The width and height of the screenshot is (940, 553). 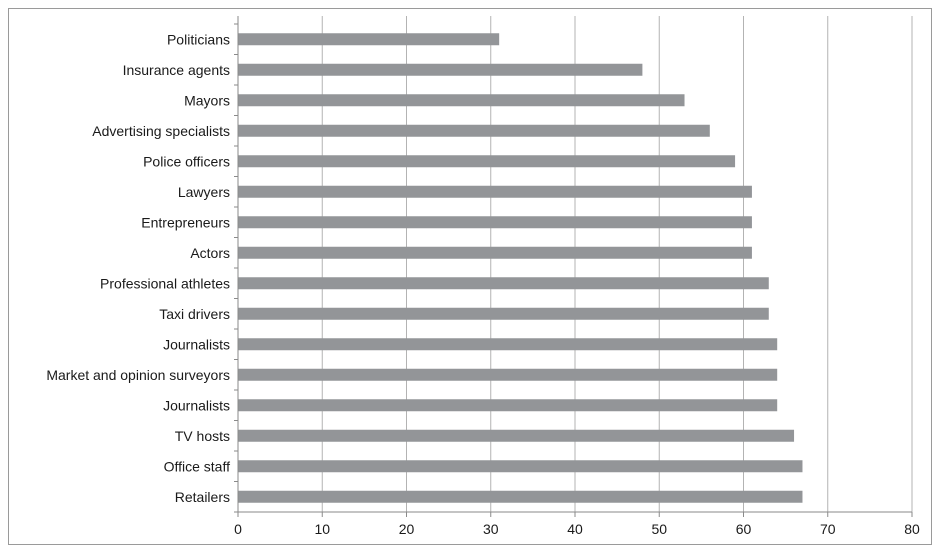 What do you see at coordinates (407, 529) in the screenshot?
I see `x-tick-label: 20` at bounding box center [407, 529].